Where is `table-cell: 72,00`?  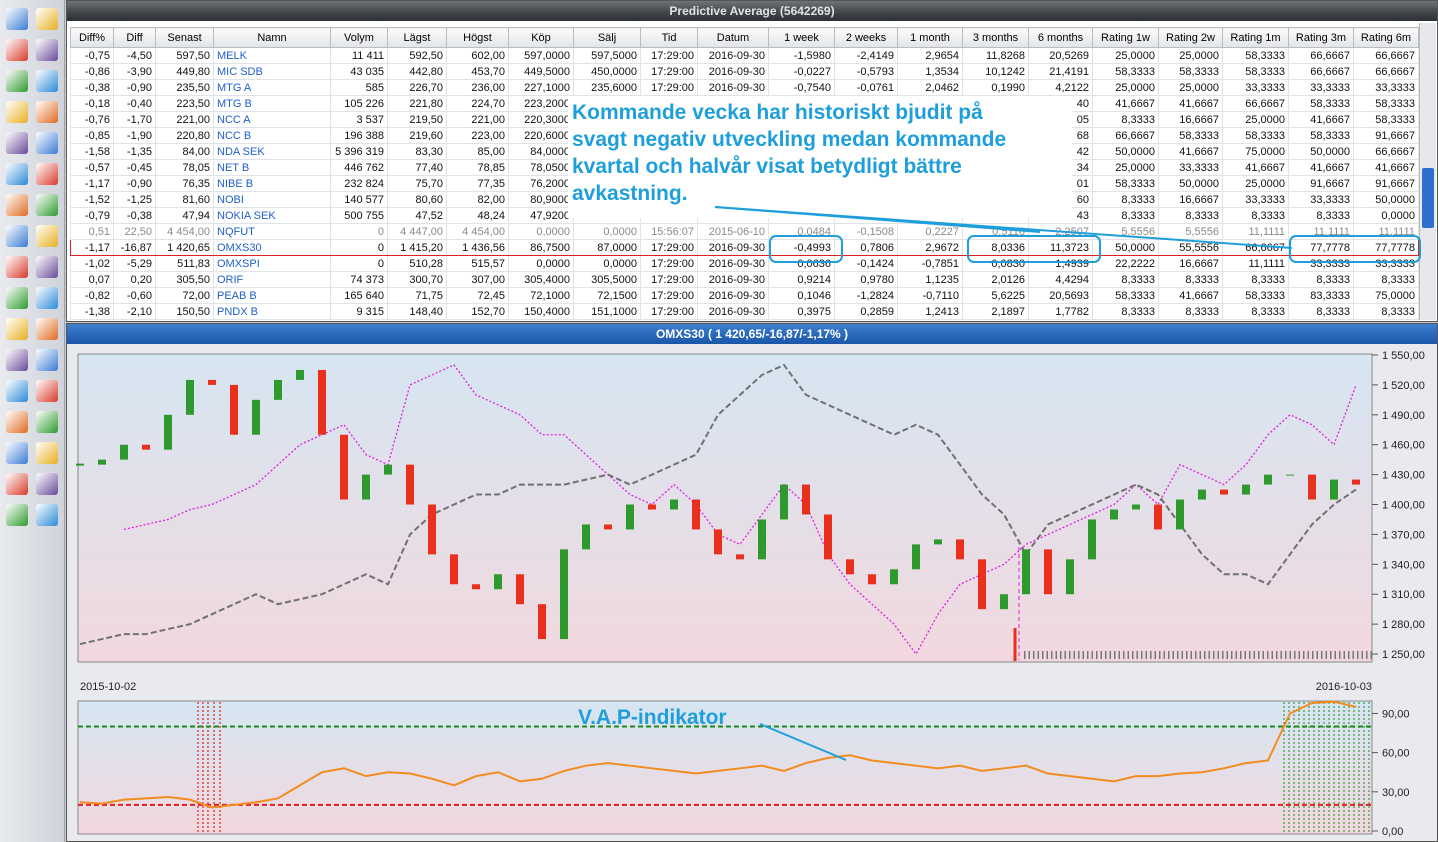 table-cell: 72,00 is located at coordinates (184, 295).